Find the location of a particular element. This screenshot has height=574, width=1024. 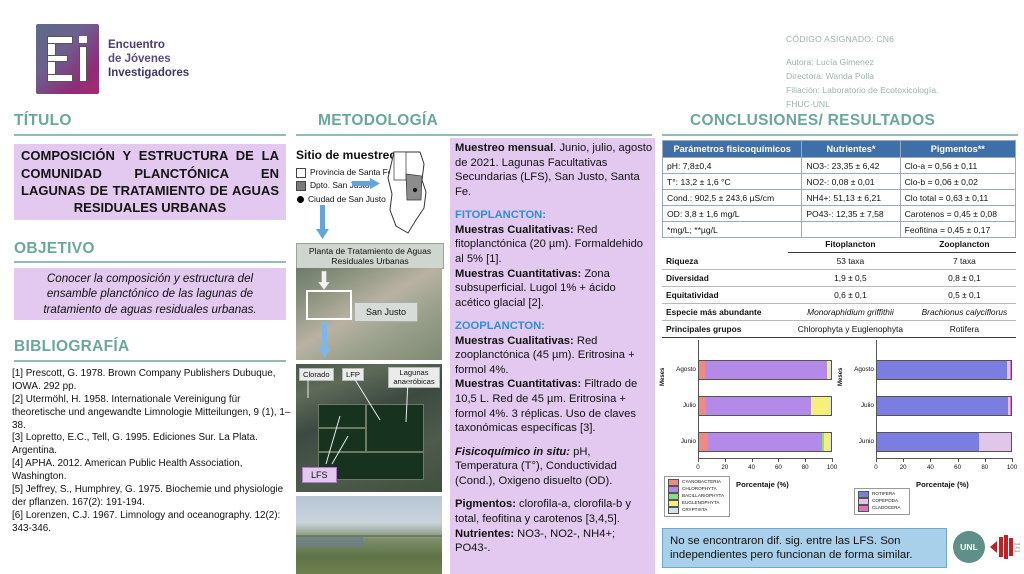

segment-copepoda is located at coordinates (1008, 370).